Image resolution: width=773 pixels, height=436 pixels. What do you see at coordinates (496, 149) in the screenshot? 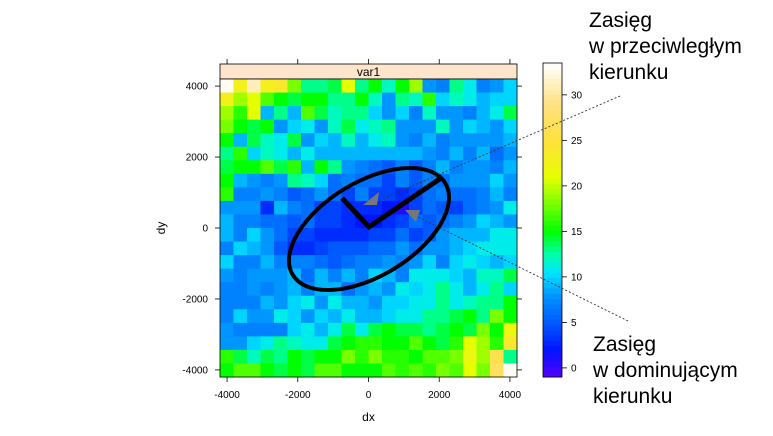
I see `leader-line-opposite` at bounding box center [496, 149].